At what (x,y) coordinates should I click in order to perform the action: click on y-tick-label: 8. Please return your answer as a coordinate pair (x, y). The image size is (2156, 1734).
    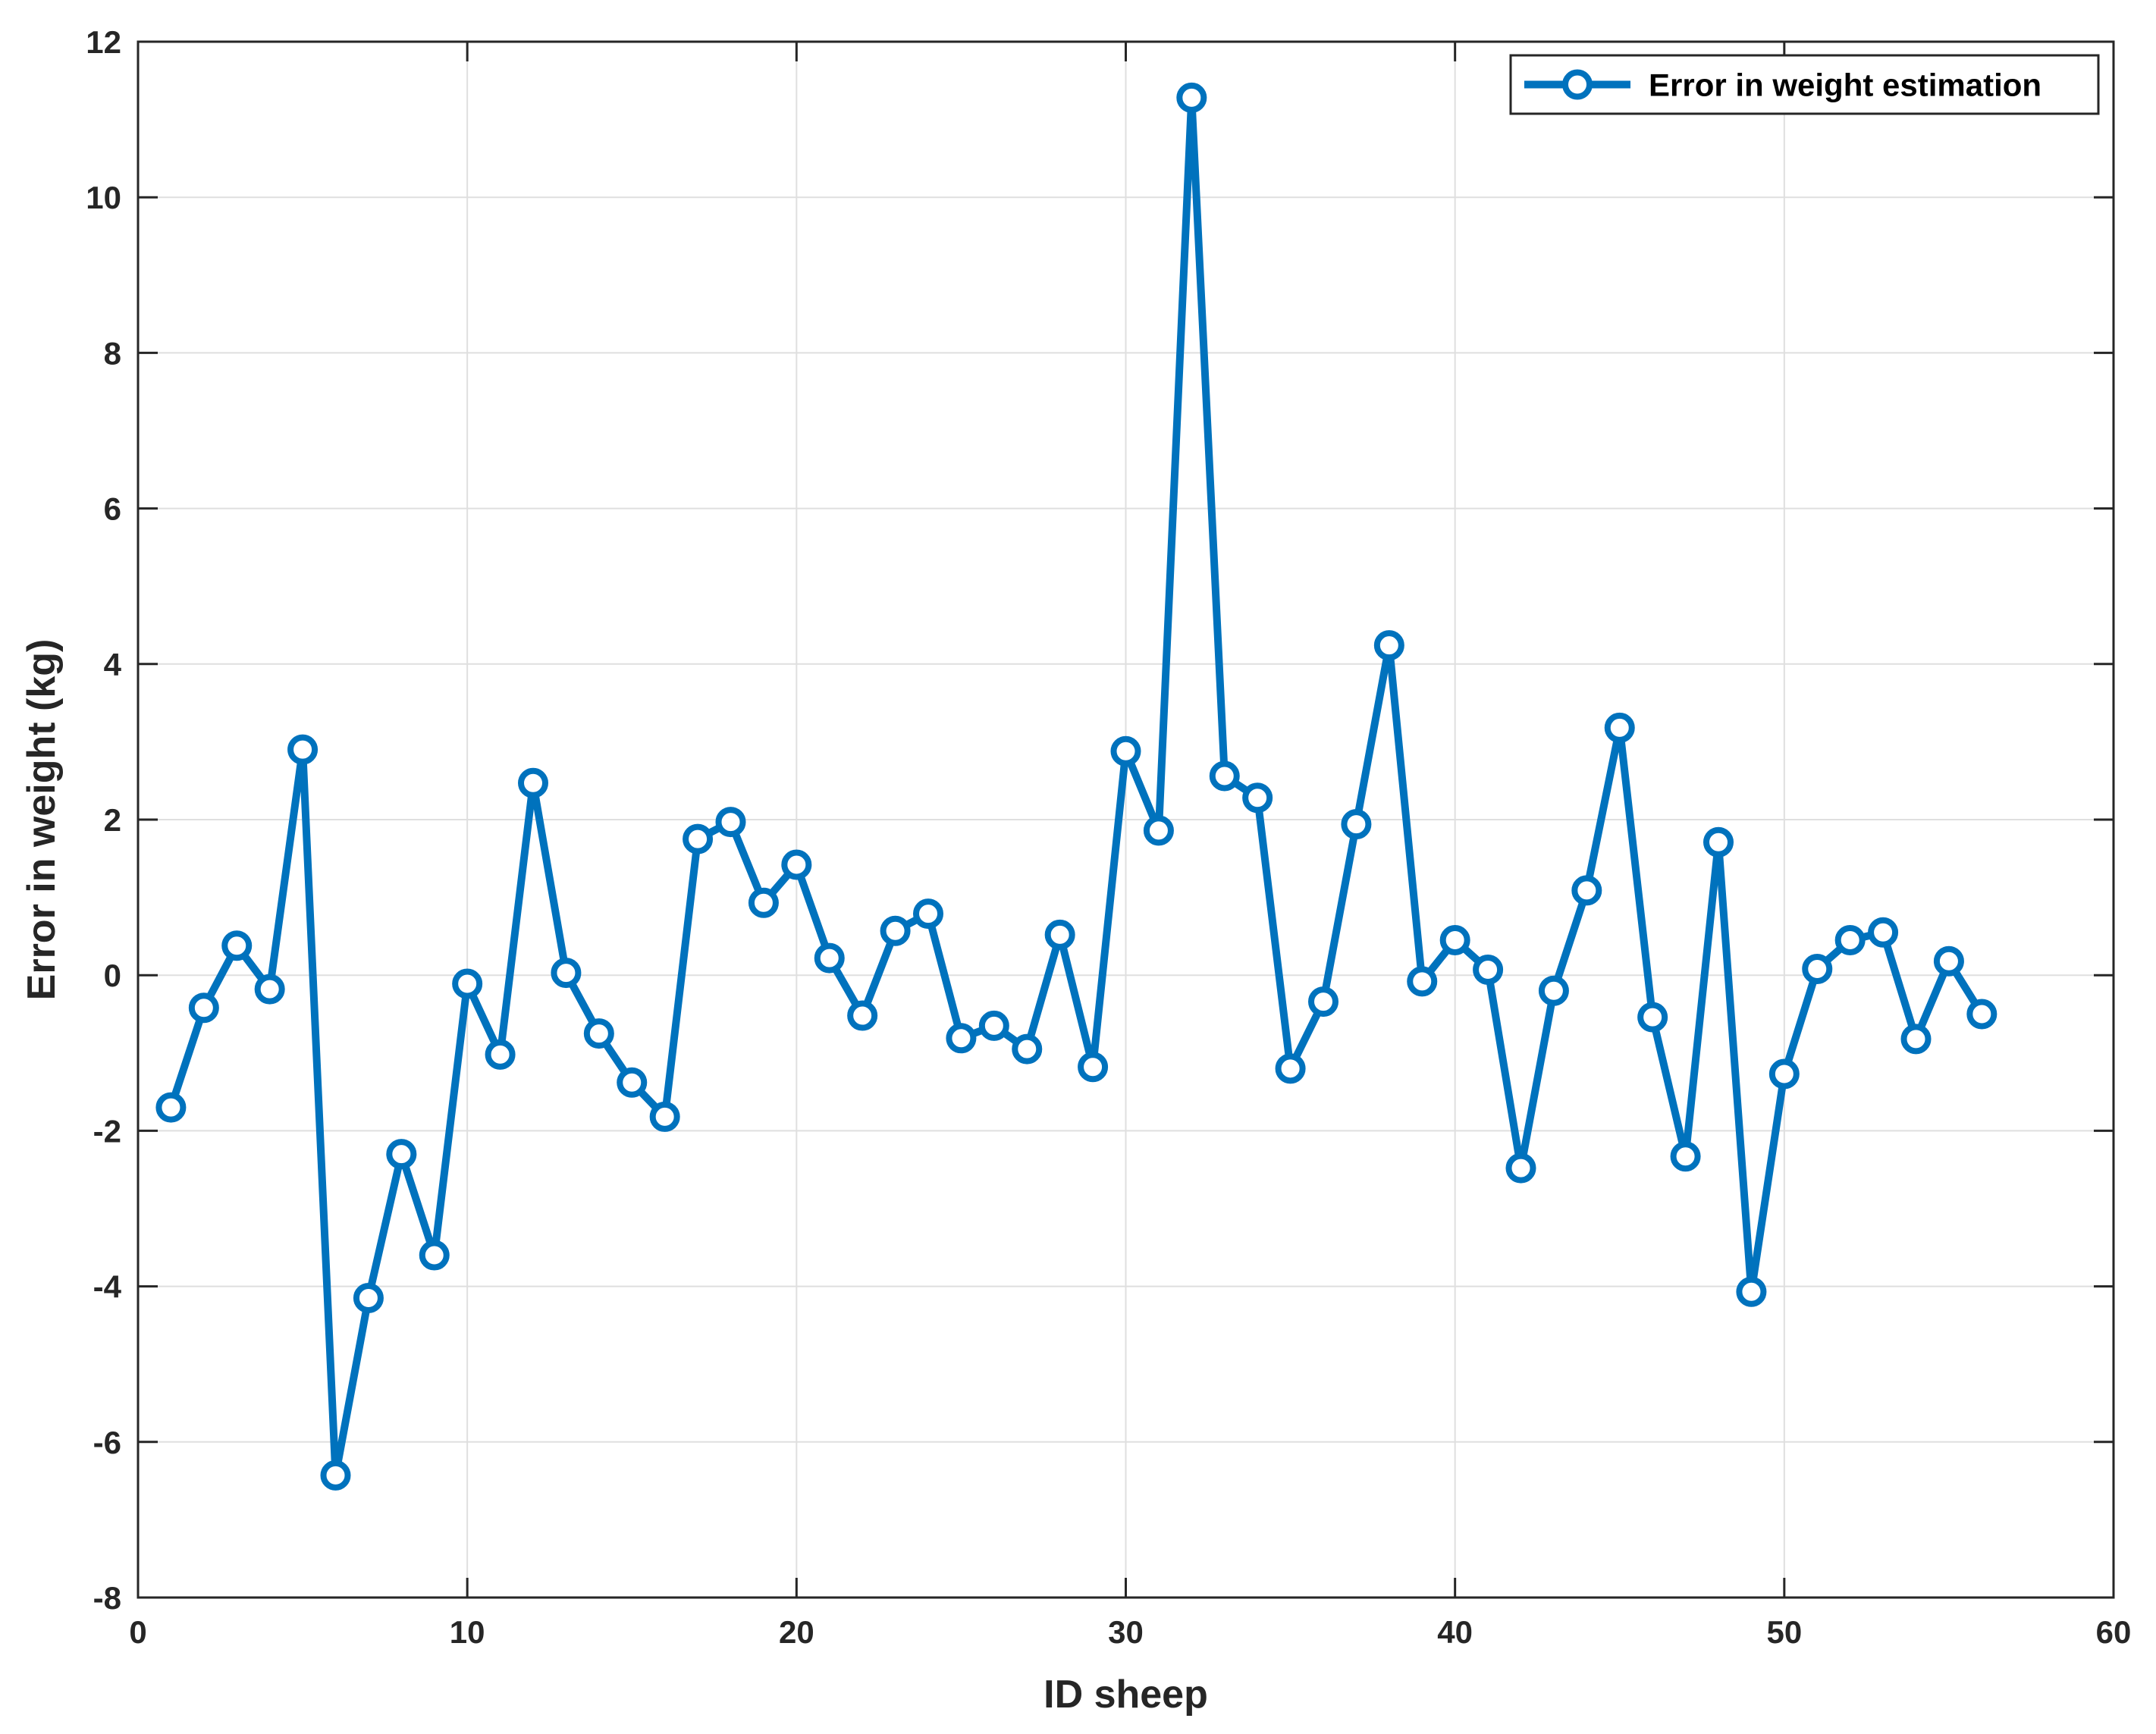
    Looking at the image, I should click on (112, 353).